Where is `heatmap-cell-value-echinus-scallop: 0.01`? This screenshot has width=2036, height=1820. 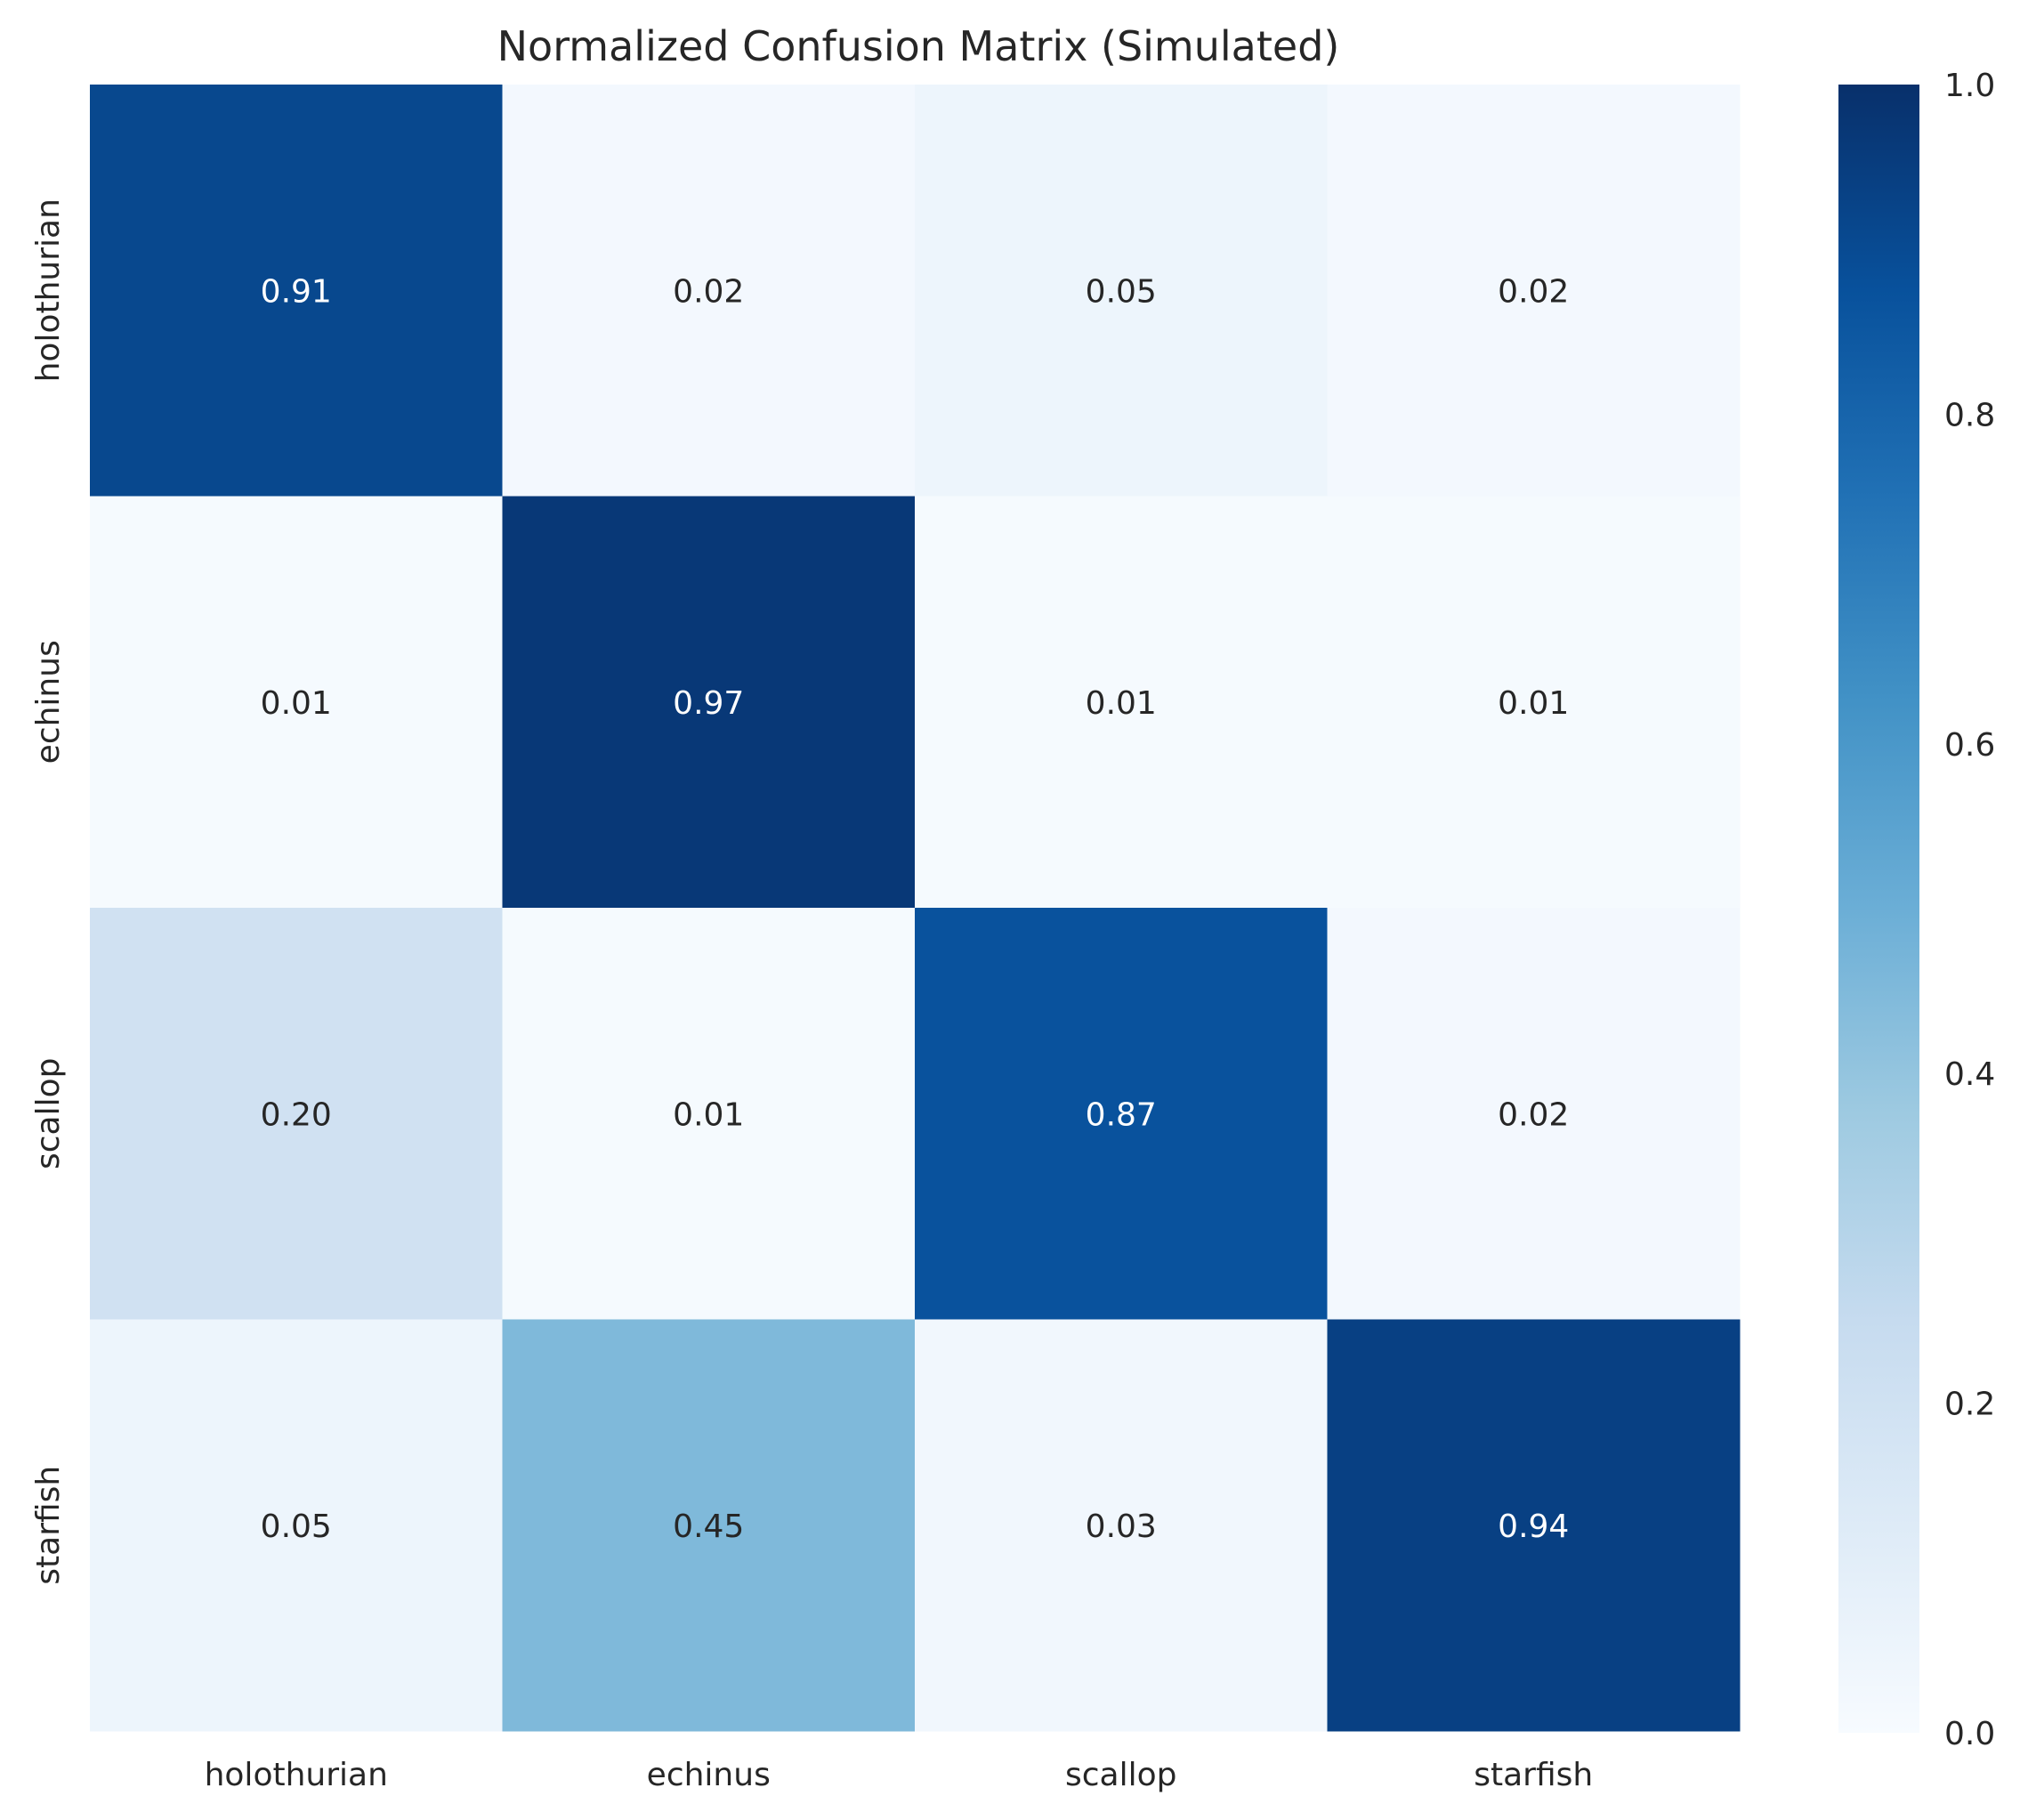 heatmap-cell-value-echinus-scallop: 0.01 is located at coordinates (1121, 703).